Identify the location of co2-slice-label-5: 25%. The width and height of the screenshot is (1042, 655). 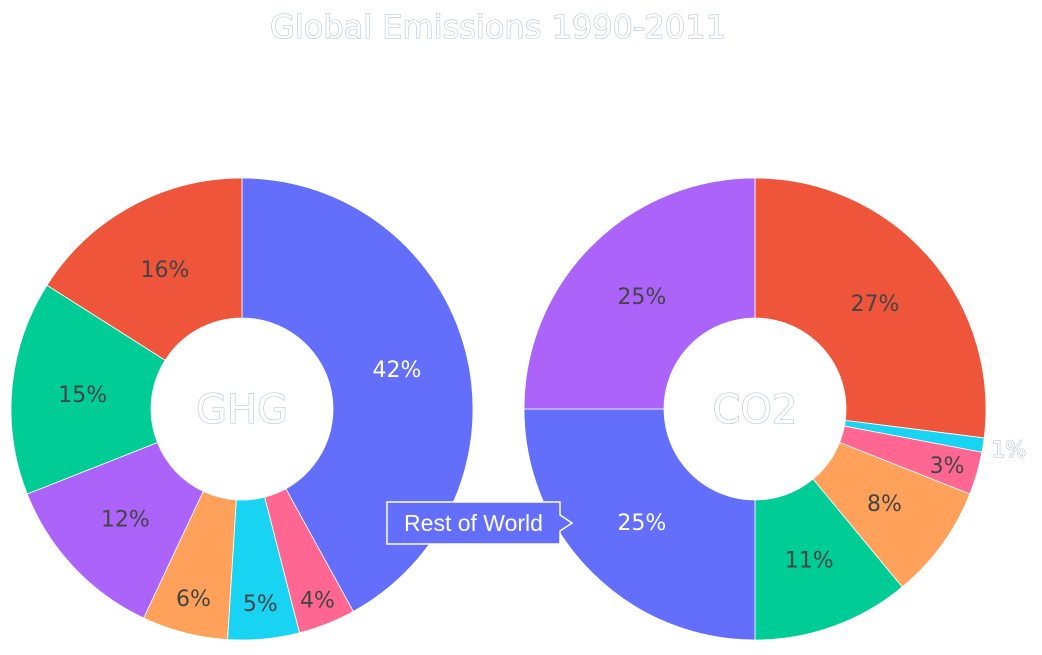
(641, 523).